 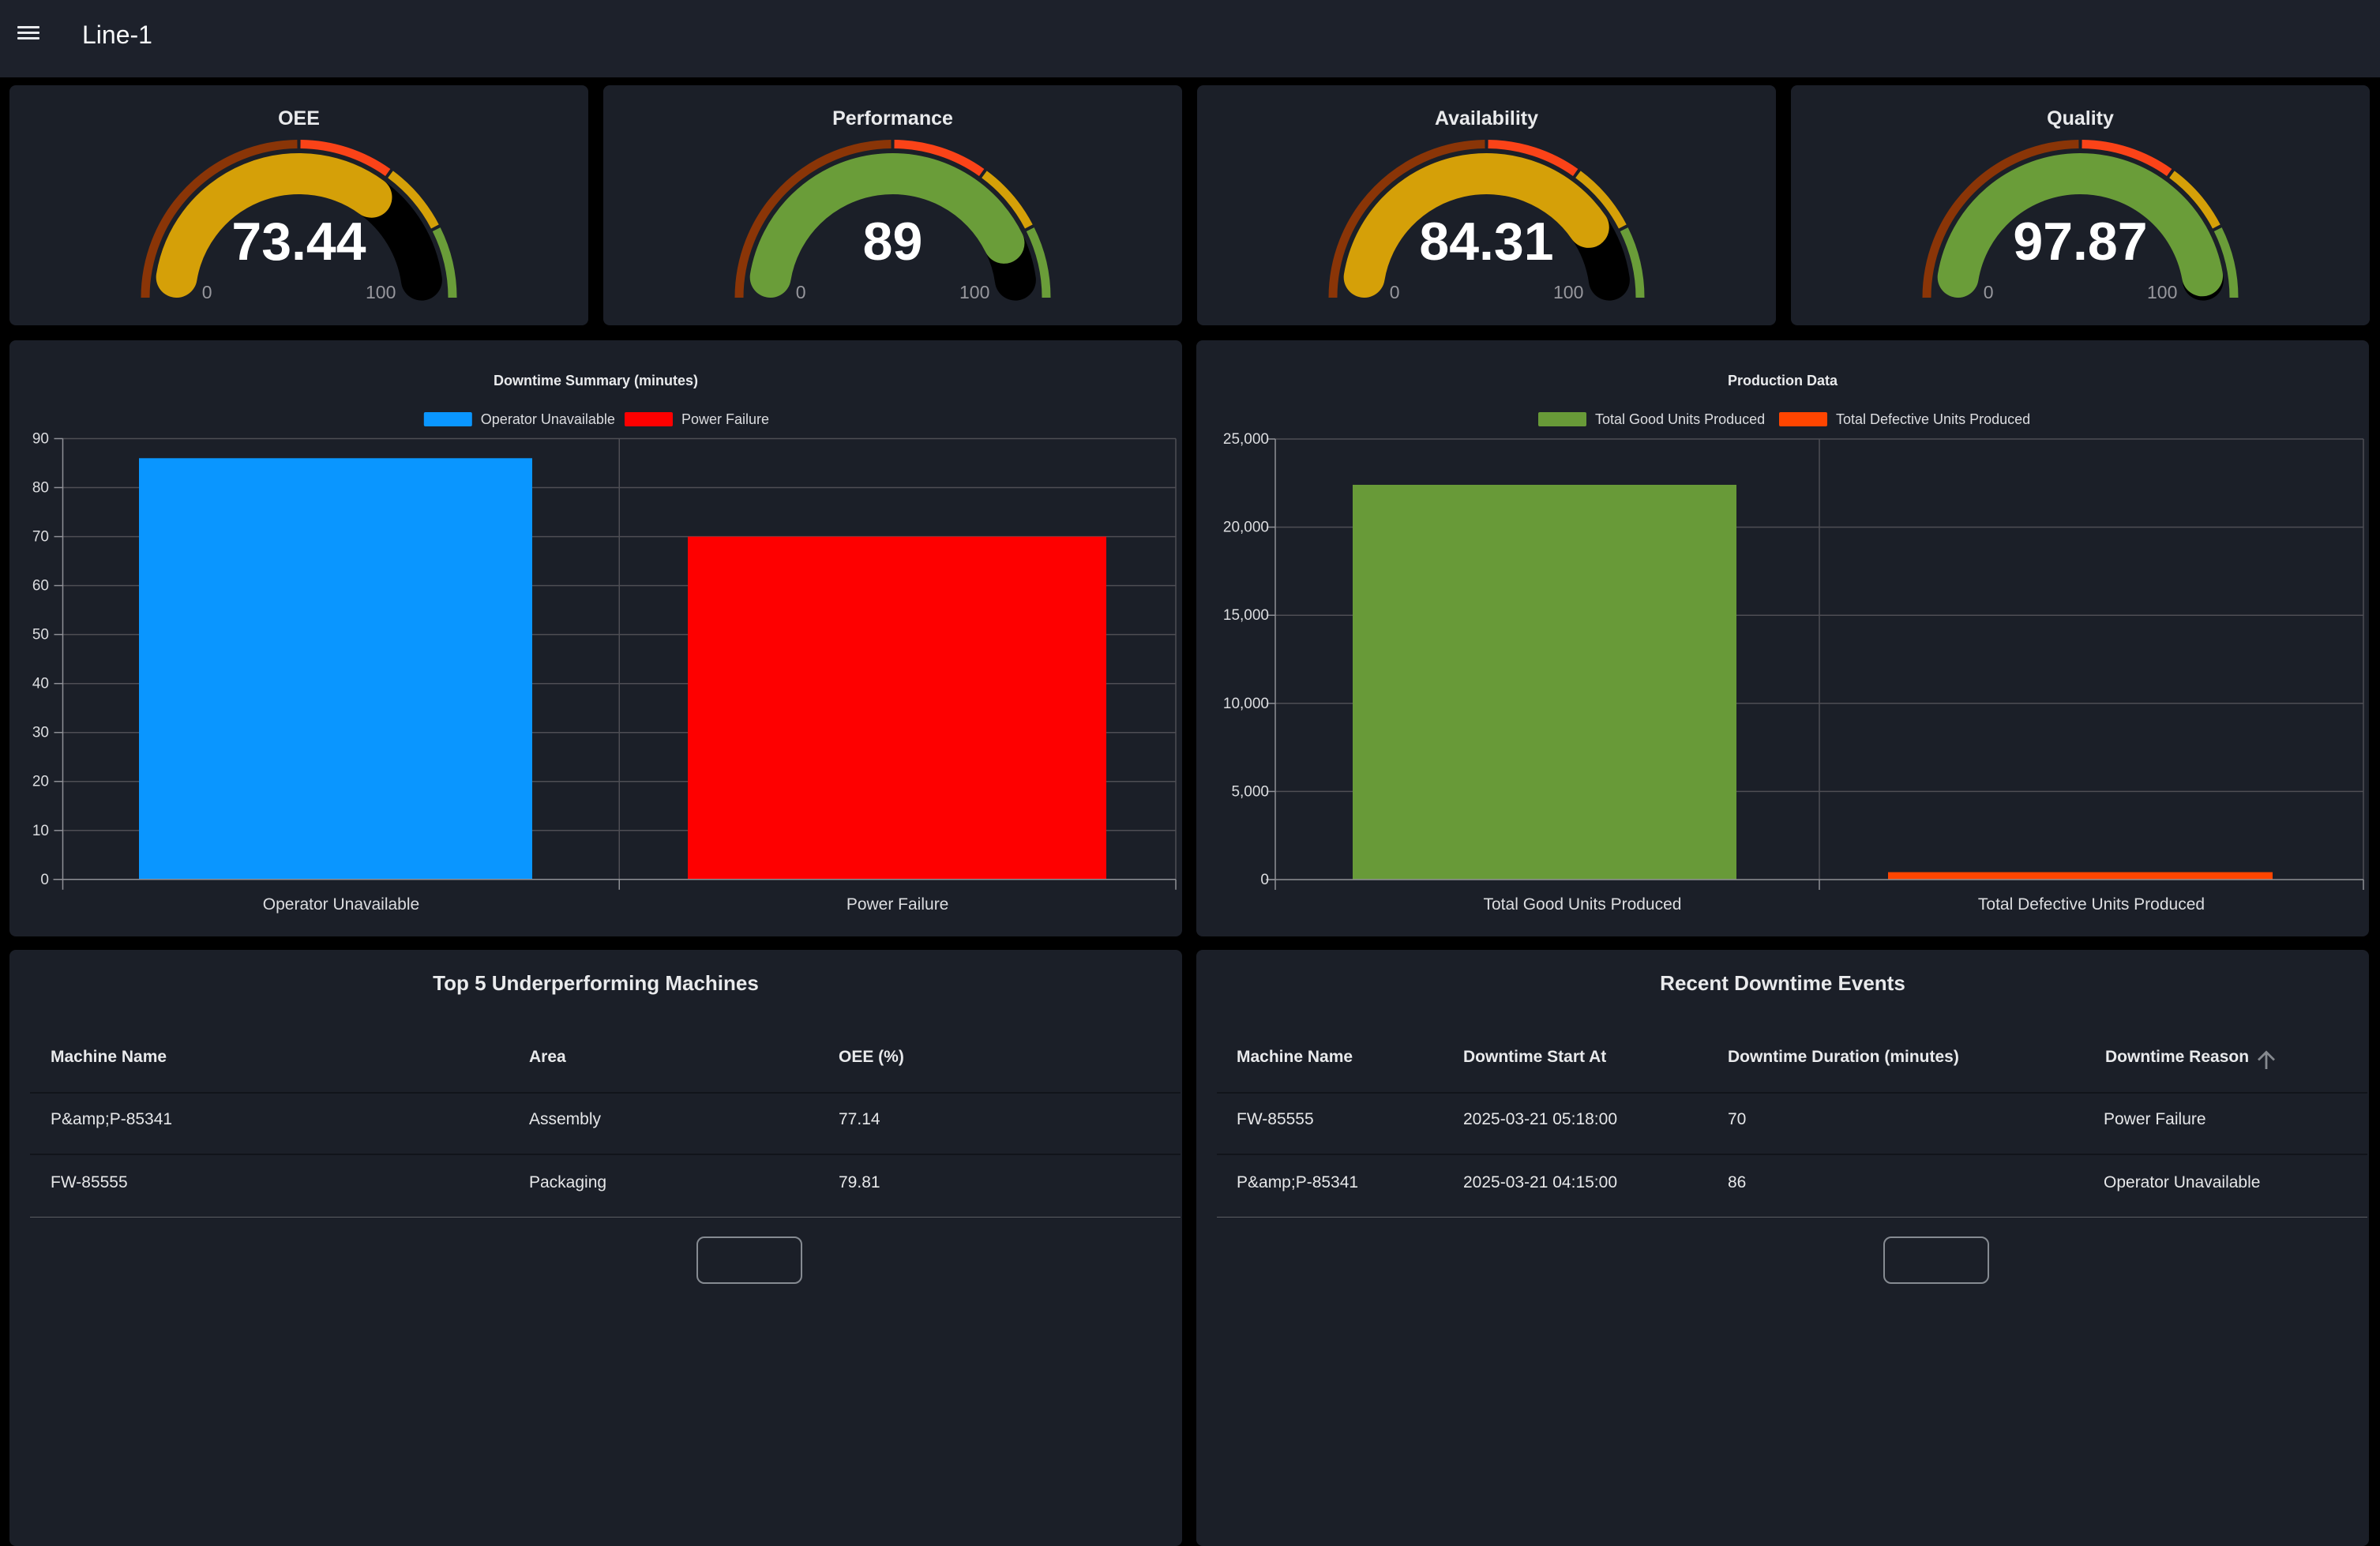 What do you see at coordinates (40, 439) in the screenshot?
I see `svg-text: 90` at bounding box center [40, 439].